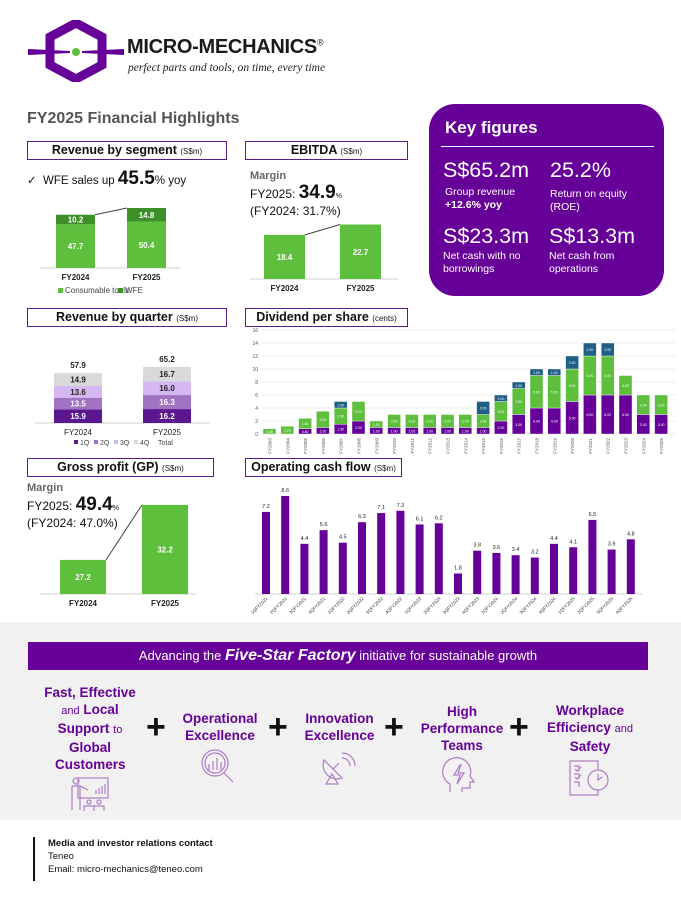  What do you see at coordinates (608, 446) in the screenshot?
I see `x-tick-label: FY2022` at bounding box center [608, 446].